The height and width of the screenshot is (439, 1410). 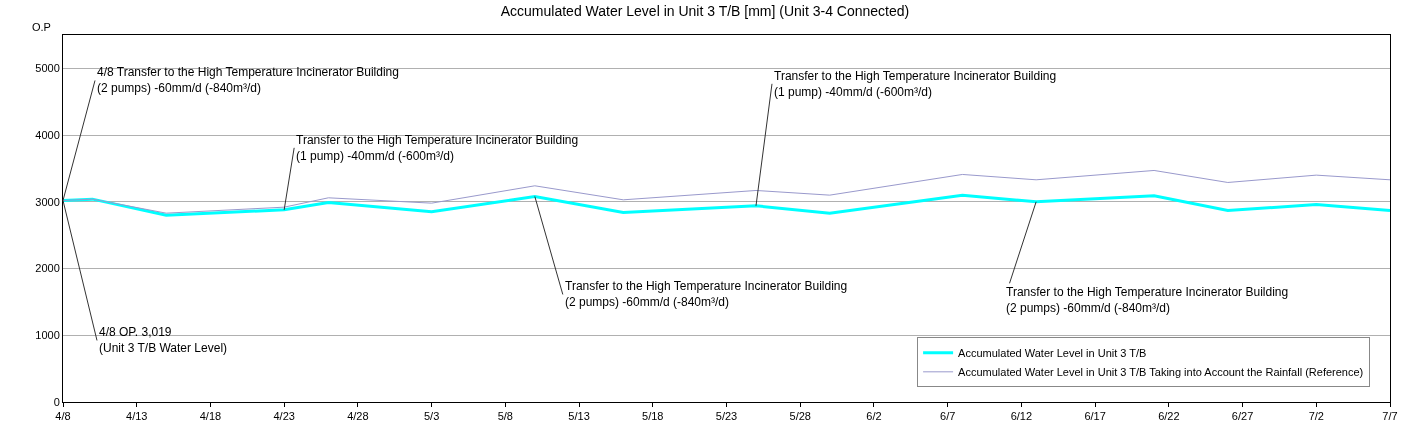 What do you see at coordinates (210, 416) in the screenshot?
I see `x-tick-label: 4/18` at bounding box center [210, 416].